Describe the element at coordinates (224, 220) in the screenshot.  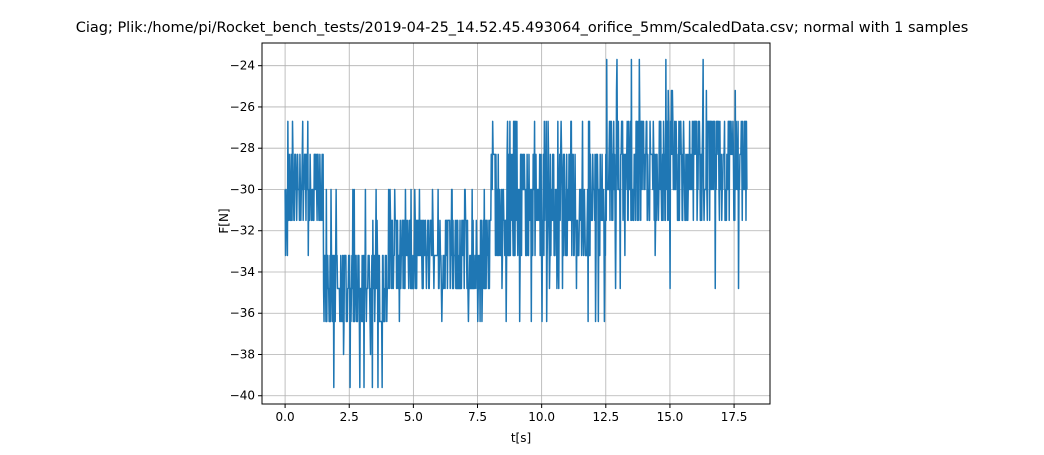
I see `y-axis-label: F[N]` at that location.